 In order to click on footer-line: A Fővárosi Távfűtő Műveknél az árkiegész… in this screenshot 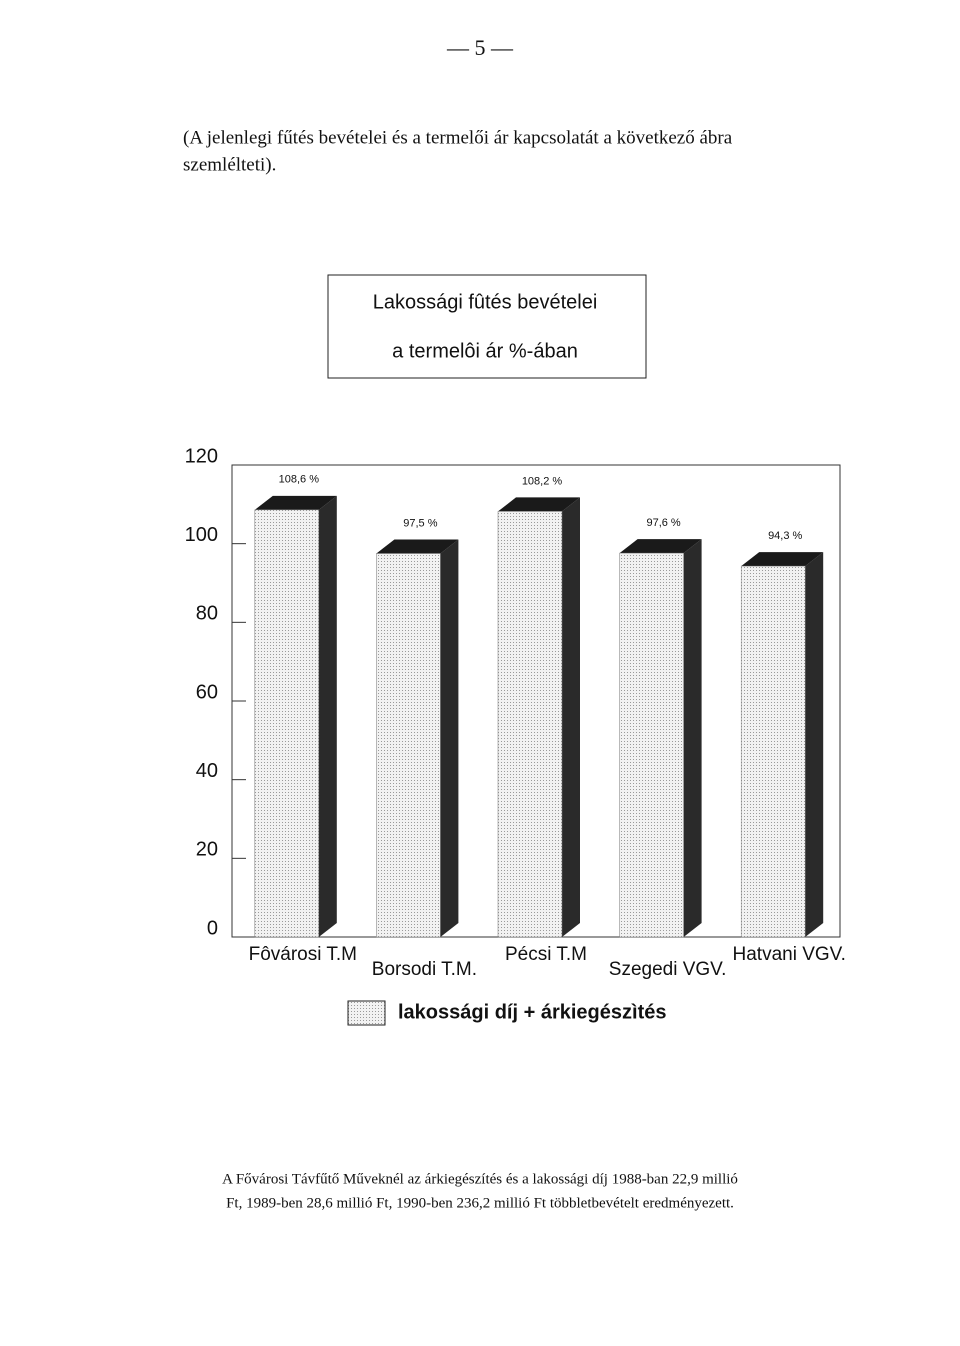, I will do `click(480, 1179)`.